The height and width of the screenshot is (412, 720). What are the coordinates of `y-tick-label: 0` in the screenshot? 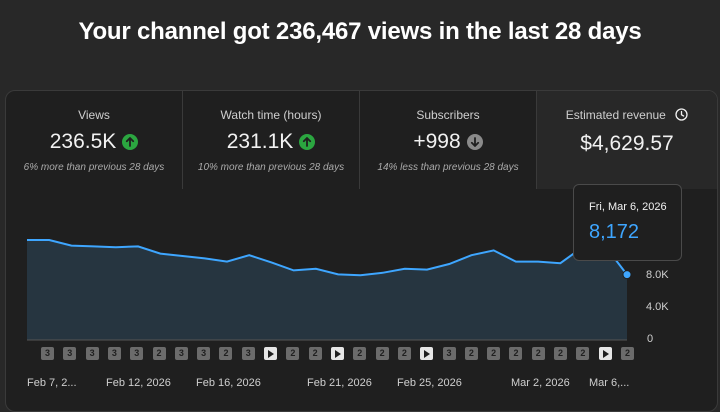 It's located at (650, 339).